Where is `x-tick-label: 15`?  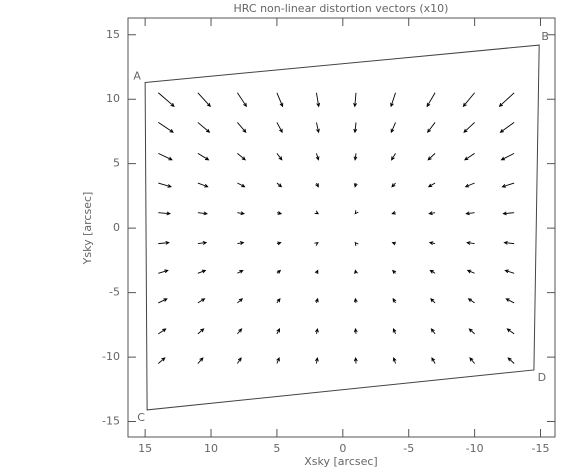 x-tick-label: 15 is located at coordinates (145, 448).